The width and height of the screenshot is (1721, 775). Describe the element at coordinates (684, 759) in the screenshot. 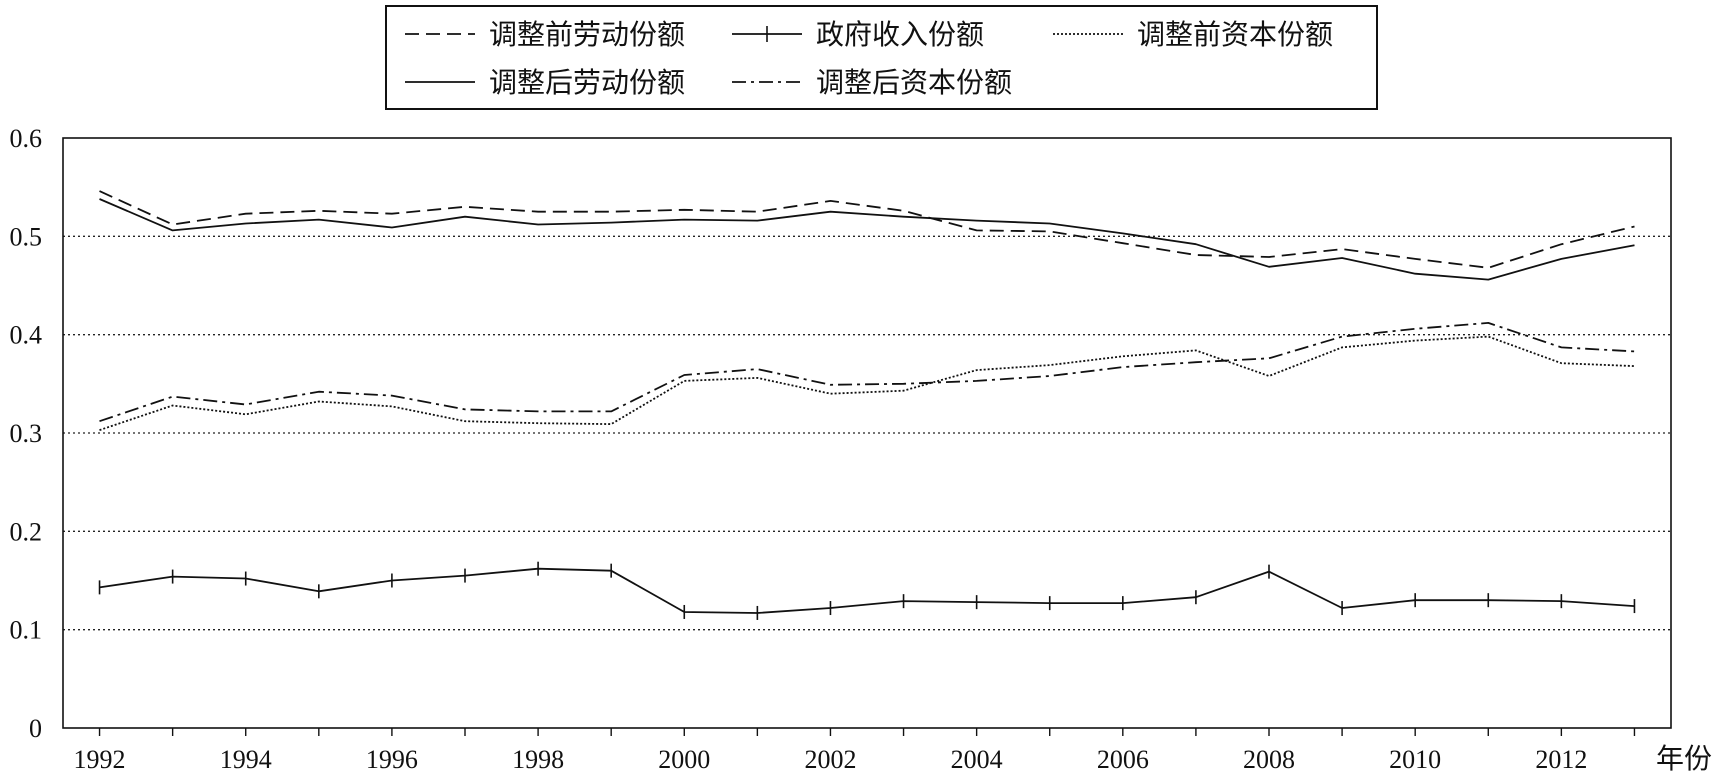

I see `x-tick-label: 2000` at that location.